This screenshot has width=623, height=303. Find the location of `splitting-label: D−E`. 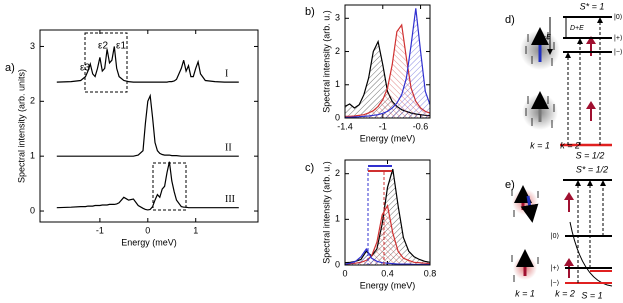

splitting-label: D−E is located at coordinates (544, 37).